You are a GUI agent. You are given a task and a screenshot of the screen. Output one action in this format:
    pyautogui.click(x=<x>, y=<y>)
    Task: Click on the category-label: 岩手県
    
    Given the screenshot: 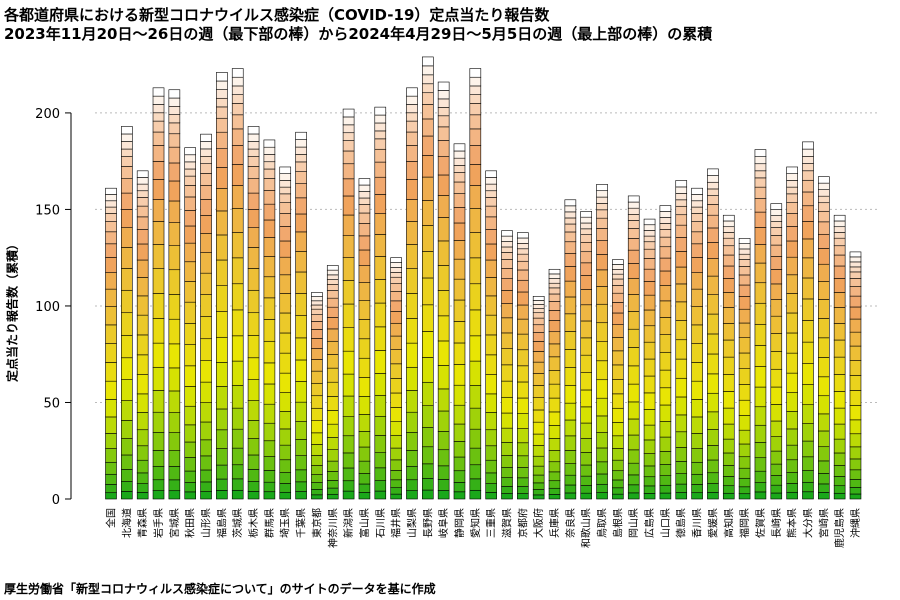 What is the action you would take?
    pyautogui.click(x=158, y=523)
    